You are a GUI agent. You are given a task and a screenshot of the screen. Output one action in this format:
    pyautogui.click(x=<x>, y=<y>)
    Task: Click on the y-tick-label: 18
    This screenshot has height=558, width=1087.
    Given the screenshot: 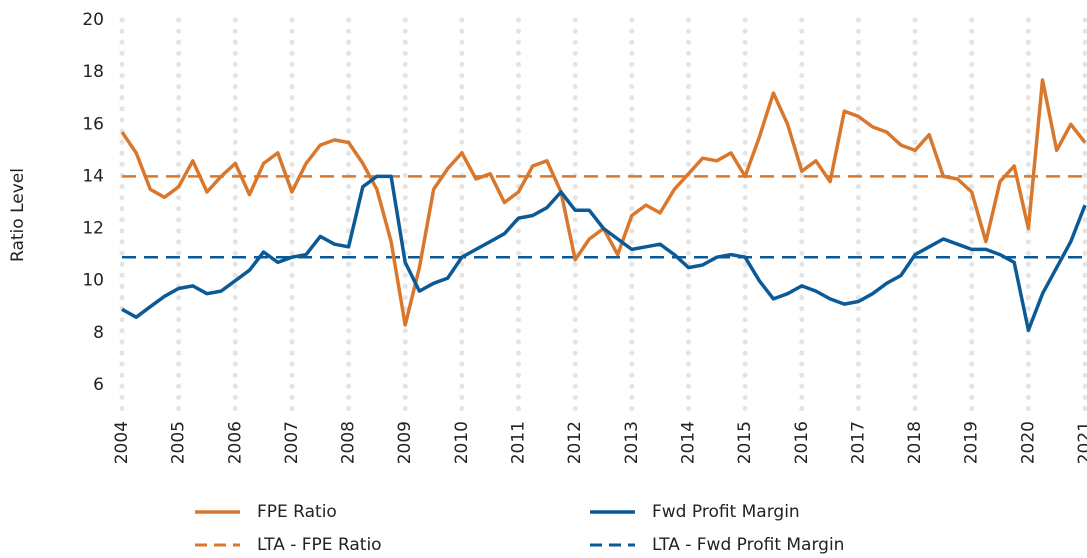 What is the action you would take?
    pyautogui.click(x=93, y=72)
    